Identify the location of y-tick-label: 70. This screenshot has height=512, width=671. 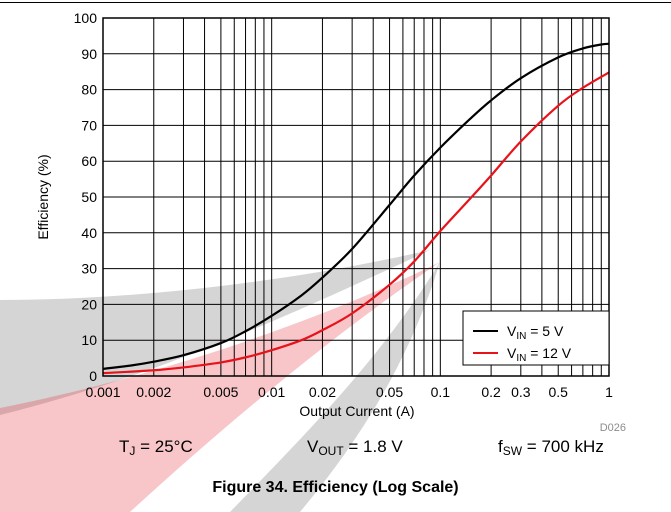
(89, 125).